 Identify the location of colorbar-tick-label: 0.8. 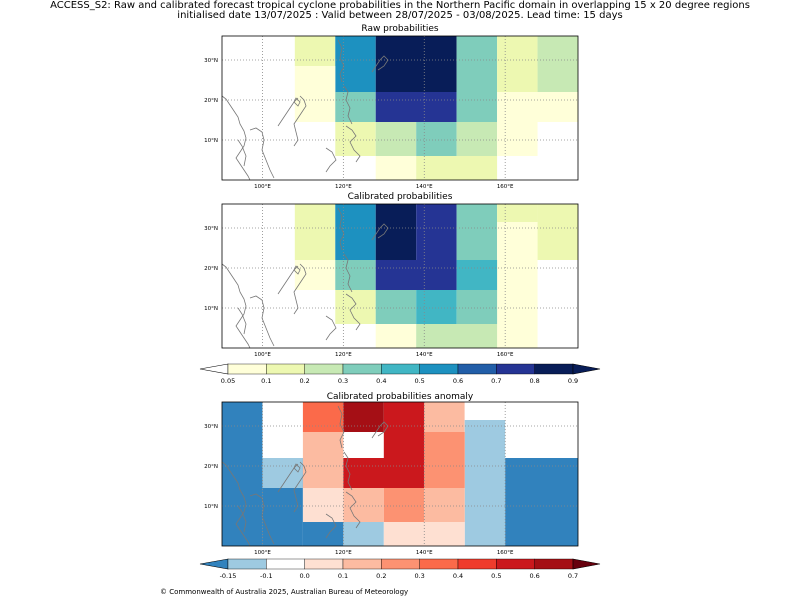
(534, 381).